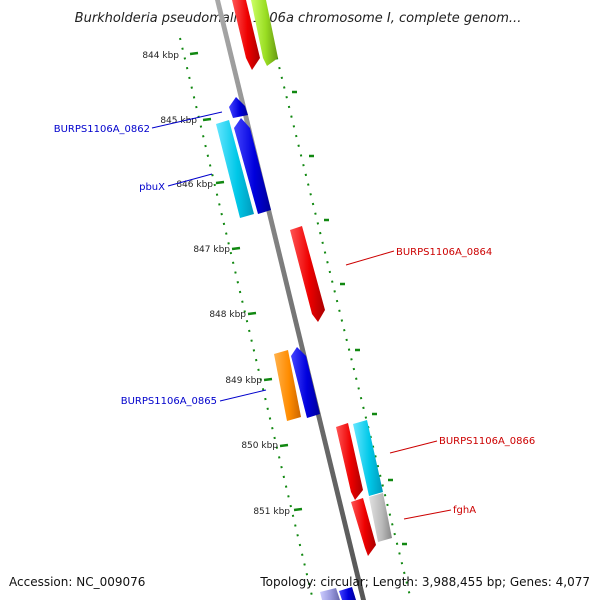 This screenshot has width=600, height=600. I want to click on gene-pbux, so click(252, 166).